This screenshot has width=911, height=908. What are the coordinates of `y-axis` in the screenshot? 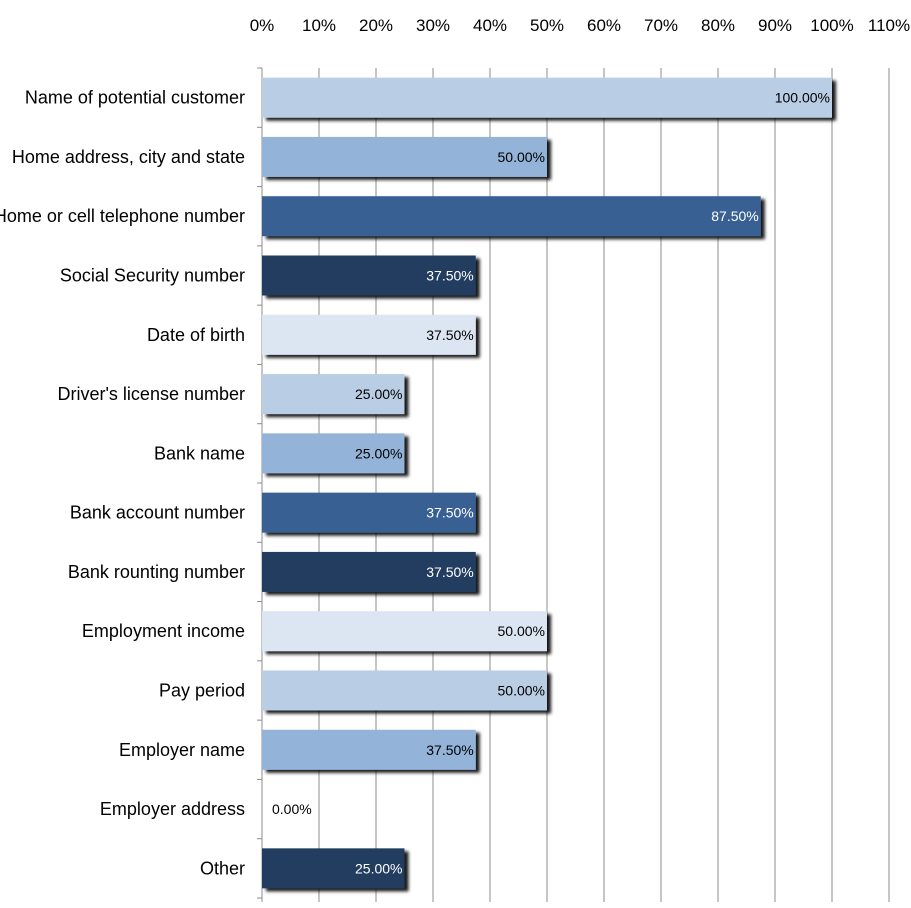 It's located at (260, 484).